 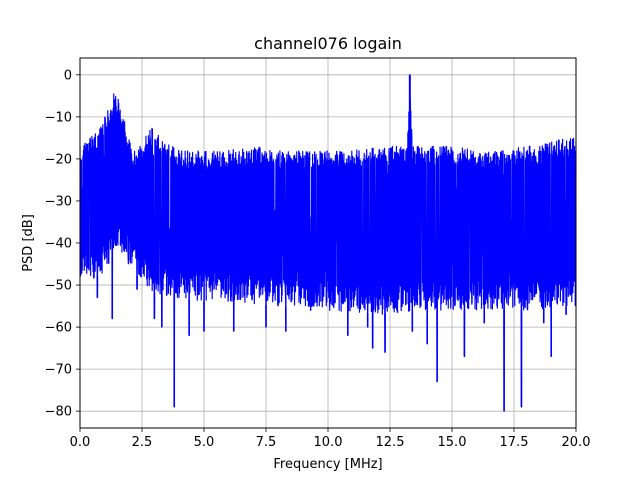 What do you see at coordinates (328, 442) in the screenshot?
I see `x-tick-label: 10.0` at bounding box center [328, 442].